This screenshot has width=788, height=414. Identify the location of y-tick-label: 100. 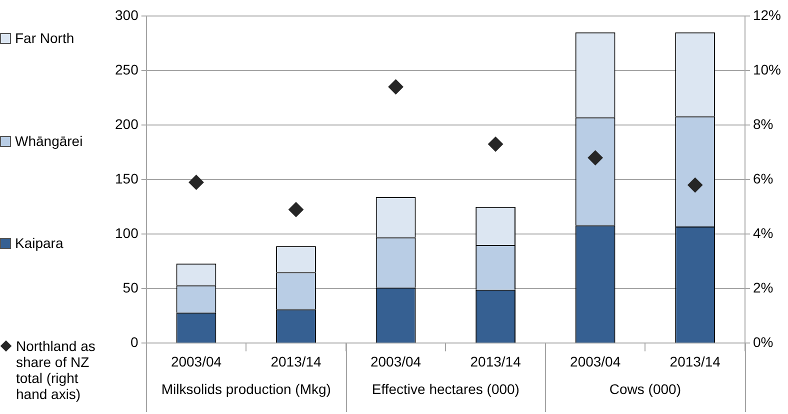
(127, 232).